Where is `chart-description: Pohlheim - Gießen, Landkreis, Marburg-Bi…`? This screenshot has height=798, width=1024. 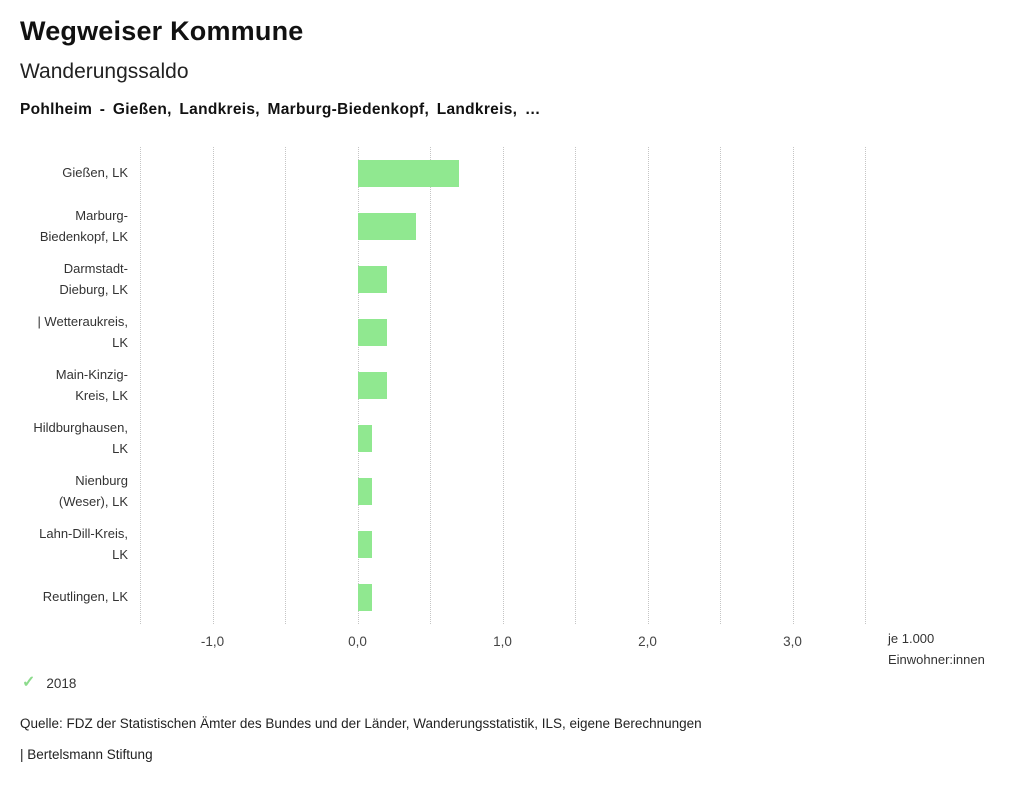
chart-description: Pohlheim - Gießen, Landkreis, Marburg-Bi… is located at coordinates (280, 109).